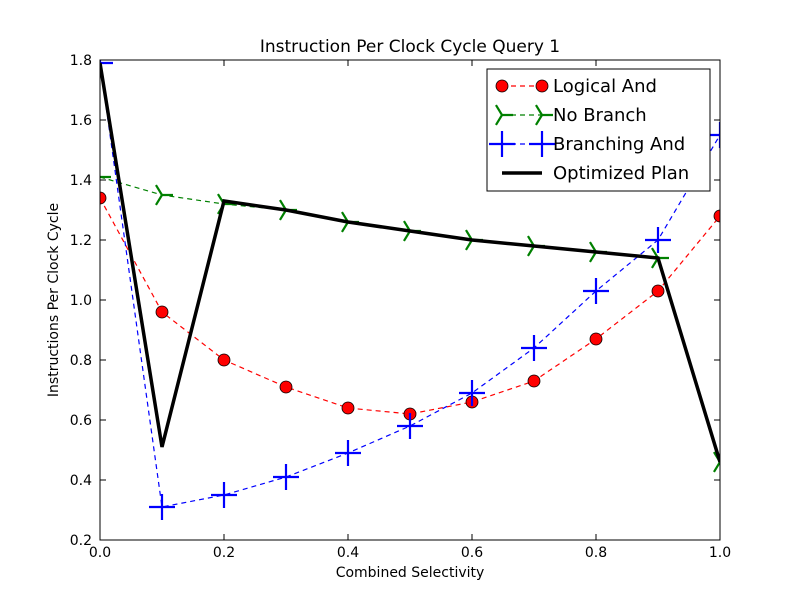 The height and width of the screenshot is (600, 800). Describe the element at coordinates (619, 144) in the screenshot. I see `legend-label: Branching And` at that location.